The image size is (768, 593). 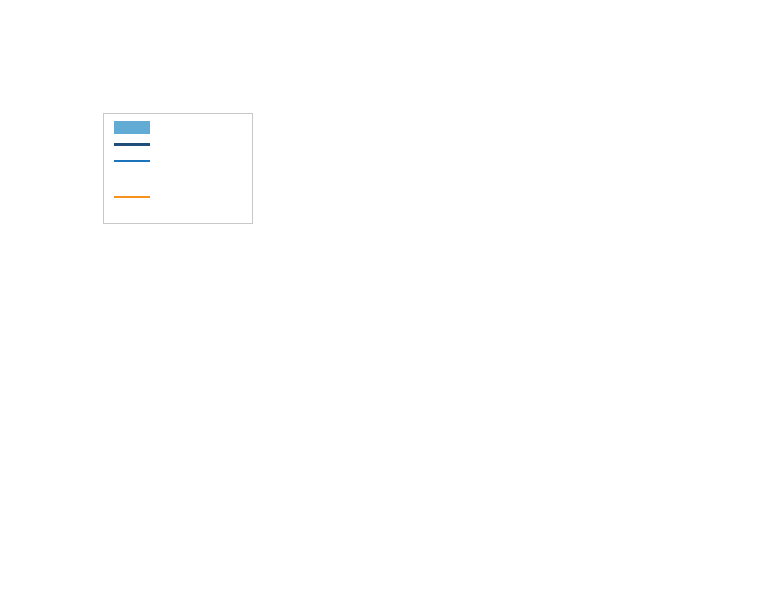 What do you see at coordinates (132, 144) in the screenshot?
I see `legend-50pct-line-swatch` at bounding box center [132, 144].